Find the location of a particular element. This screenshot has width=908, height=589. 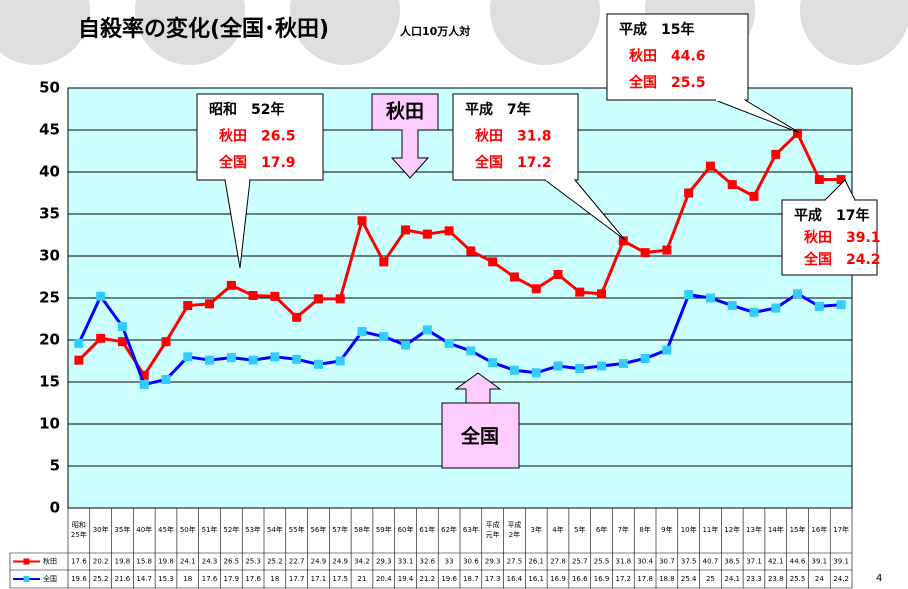

x-tick-label: 51年 is located at coordinates (210, 529).